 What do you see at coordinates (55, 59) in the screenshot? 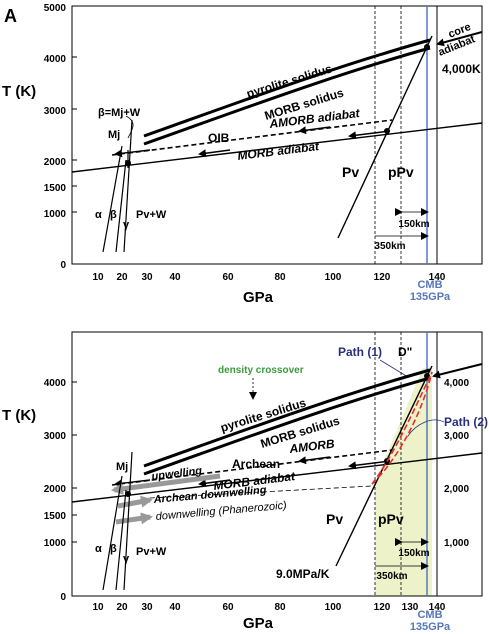
I see `y-tick-4000: 4000` at bounding box center [55, 59].